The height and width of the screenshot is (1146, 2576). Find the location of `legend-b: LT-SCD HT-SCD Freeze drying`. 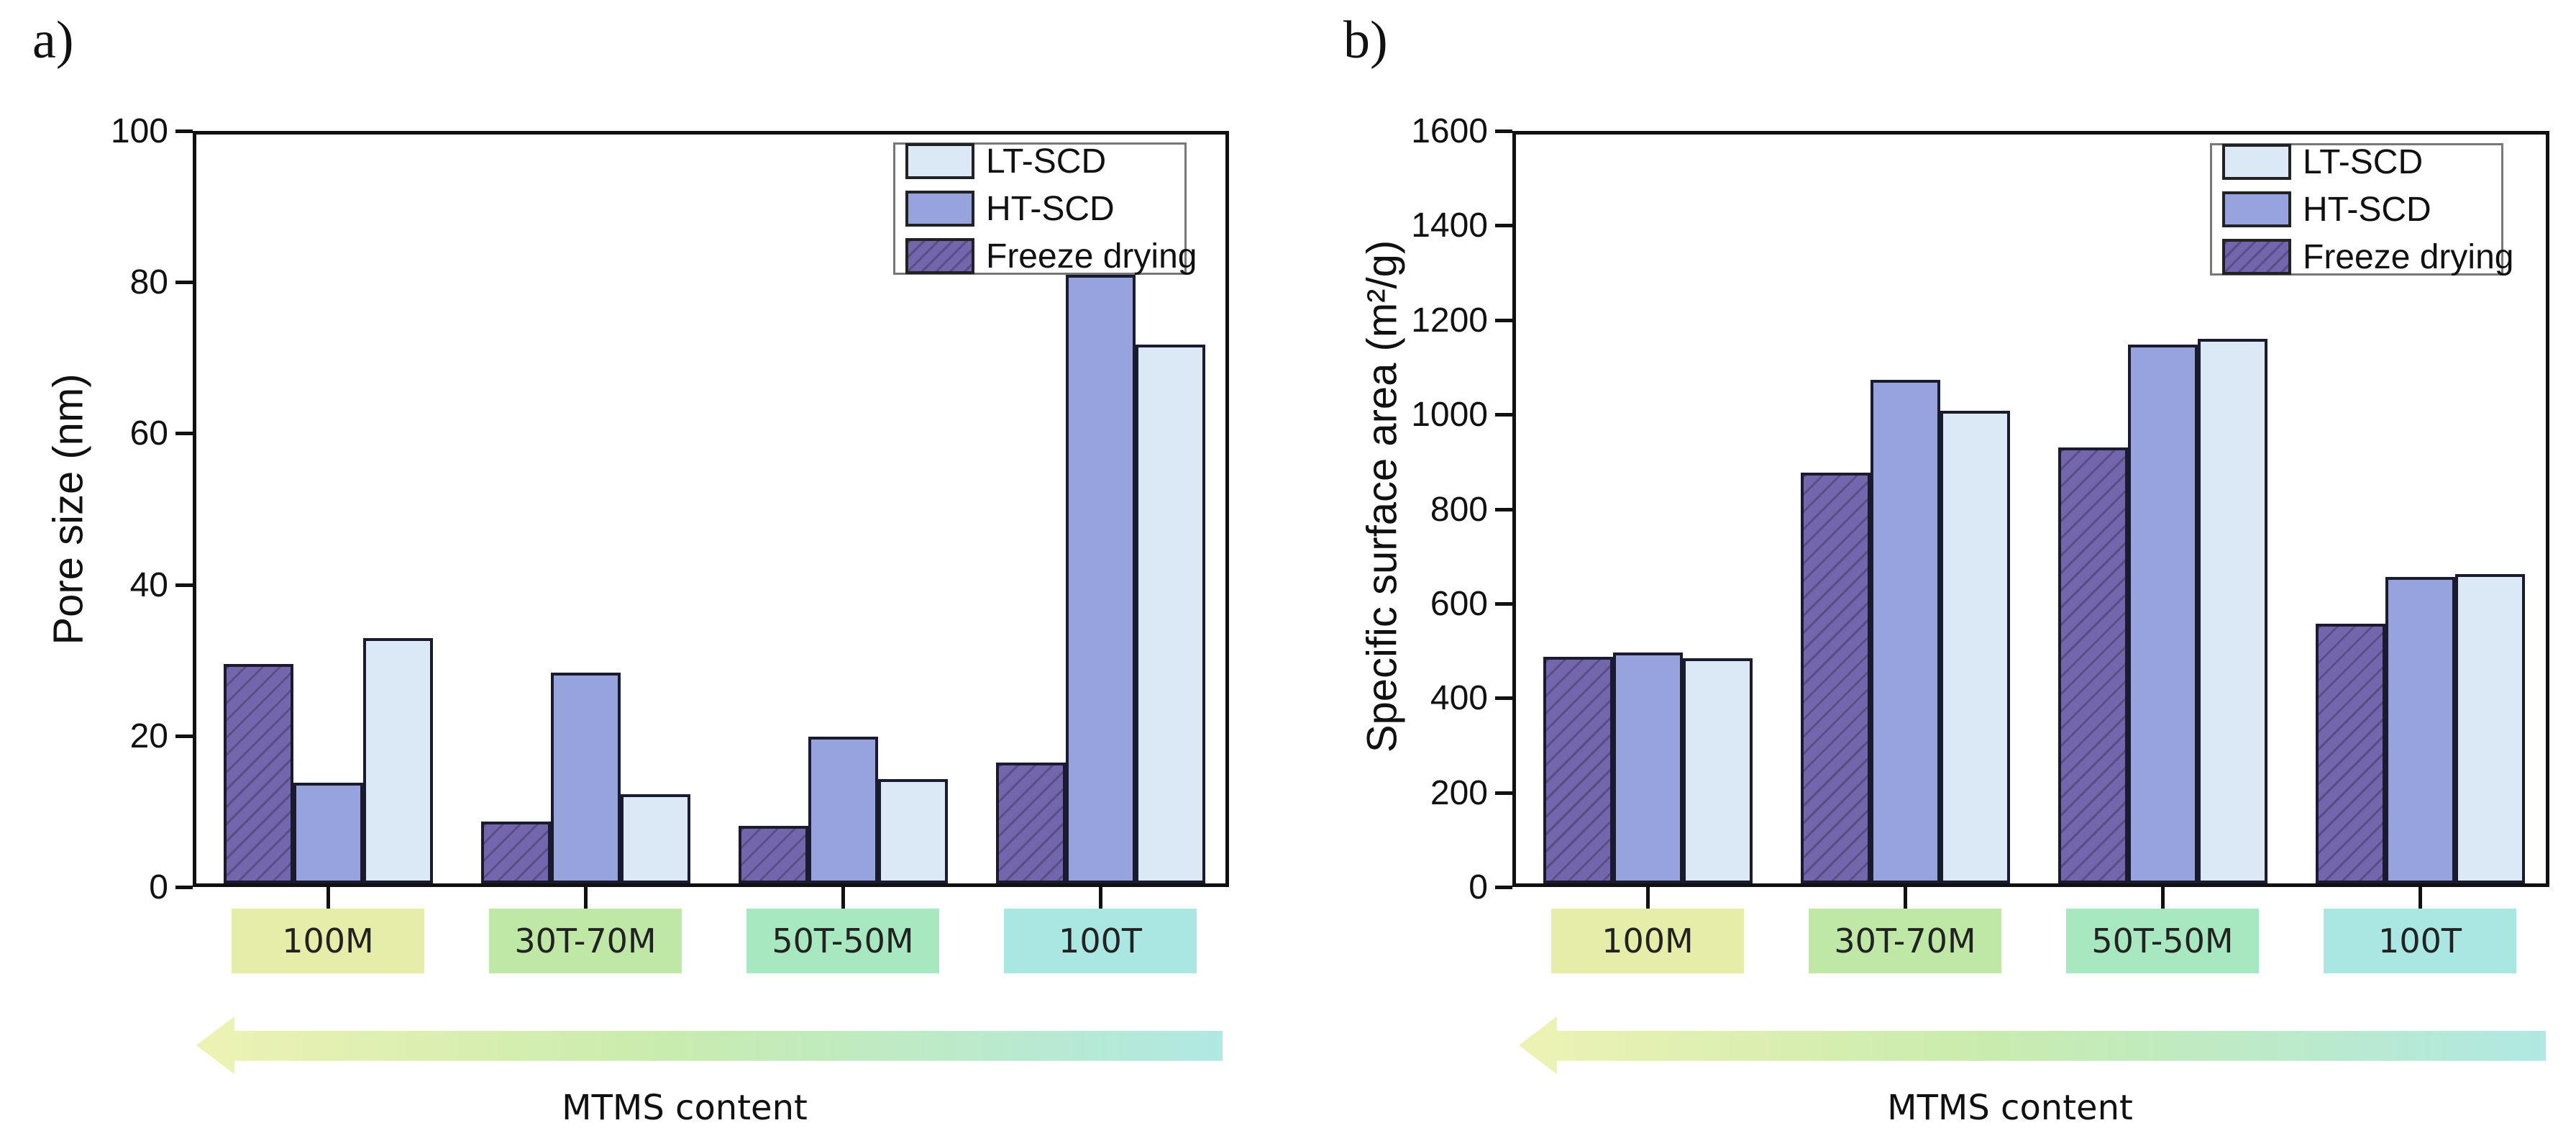

legend-b: LT-SCD HT-SCD Freeze drying is located at coordinates (2361, 209).